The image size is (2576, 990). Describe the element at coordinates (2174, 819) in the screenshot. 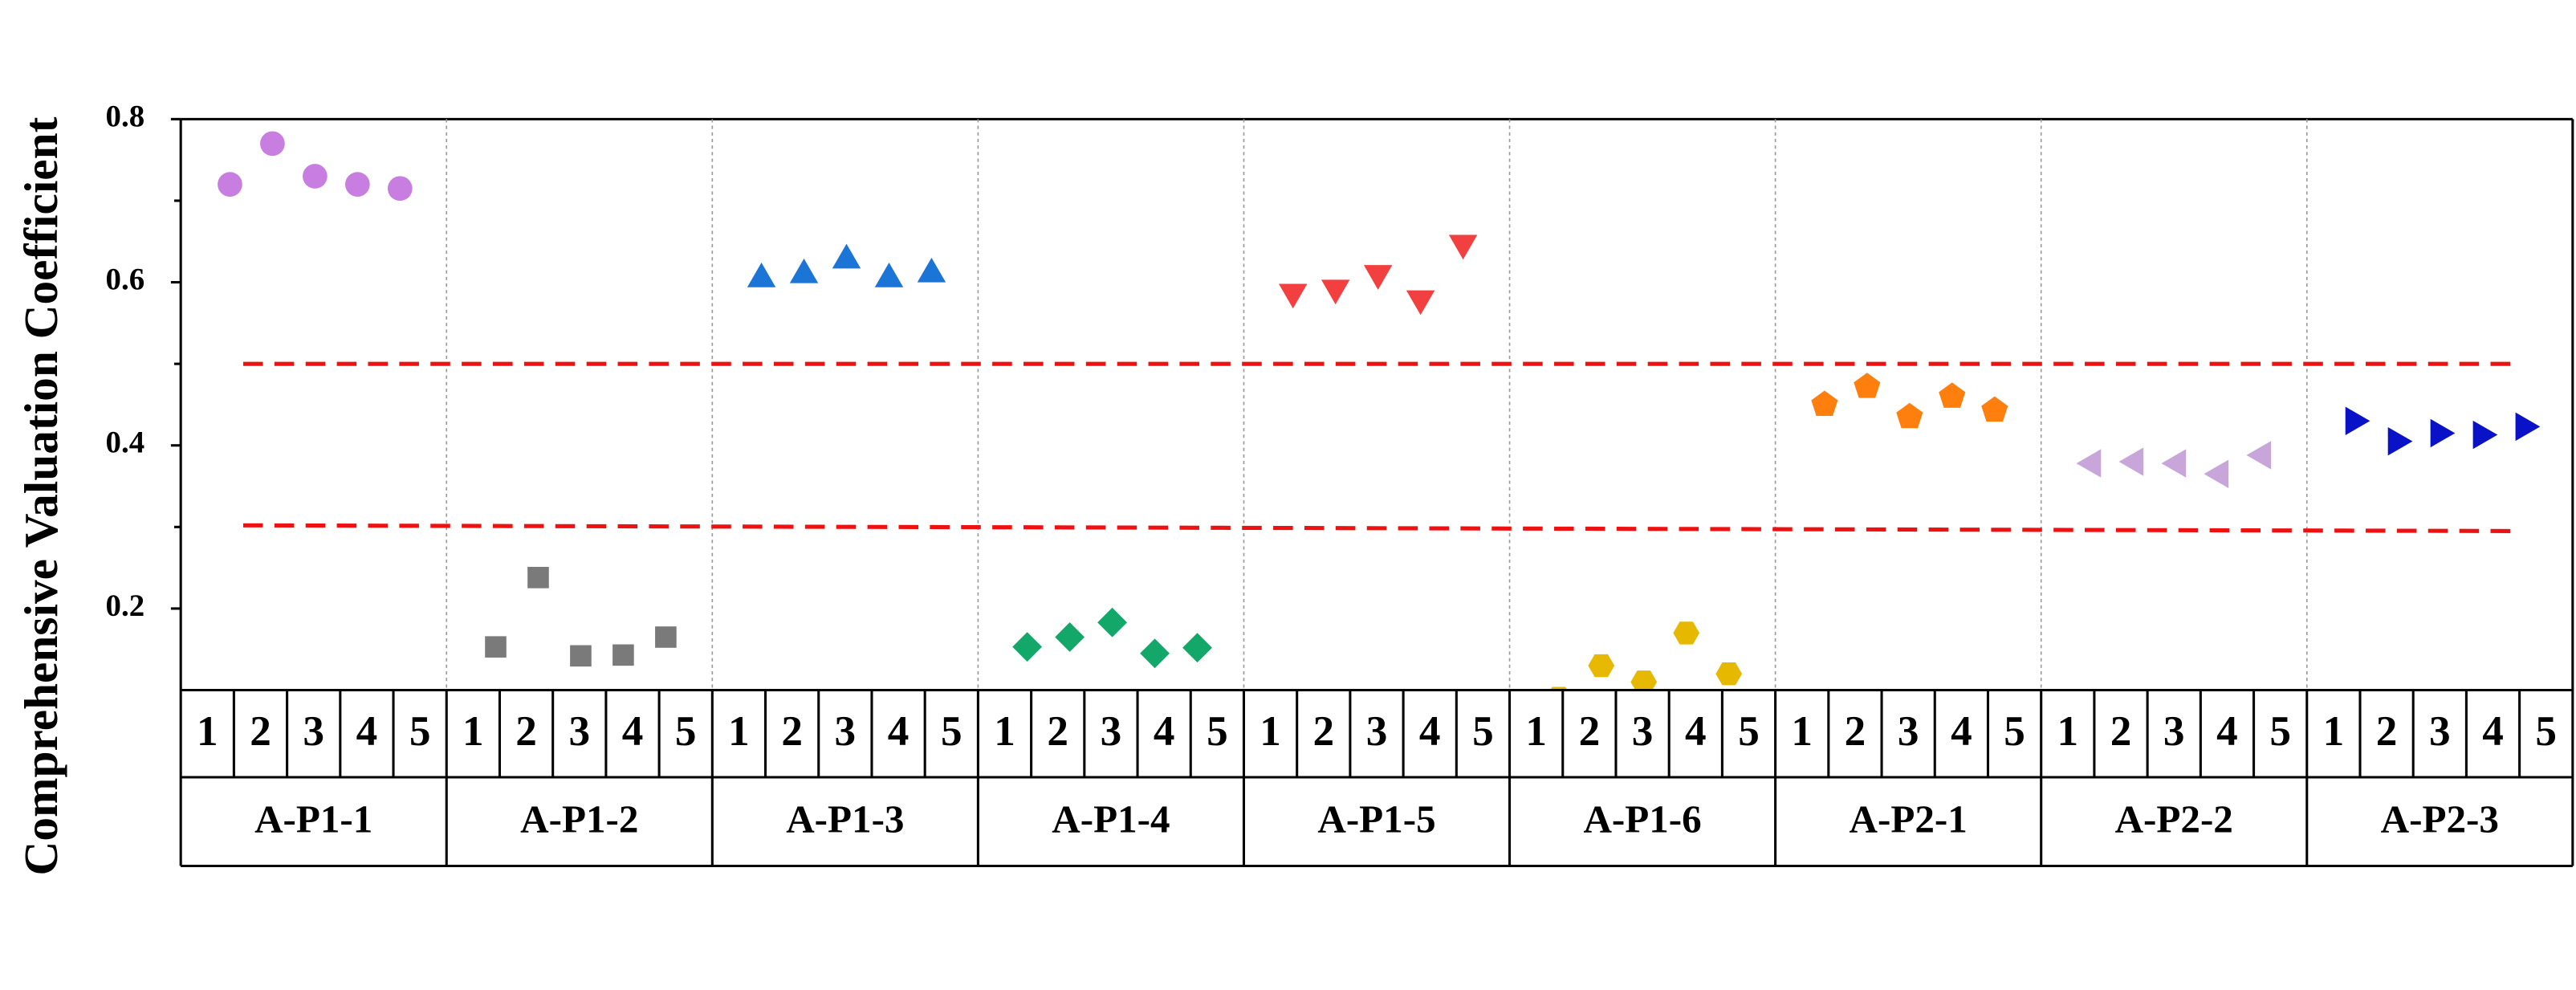

I see `group-label: A-P2-2` at that location.